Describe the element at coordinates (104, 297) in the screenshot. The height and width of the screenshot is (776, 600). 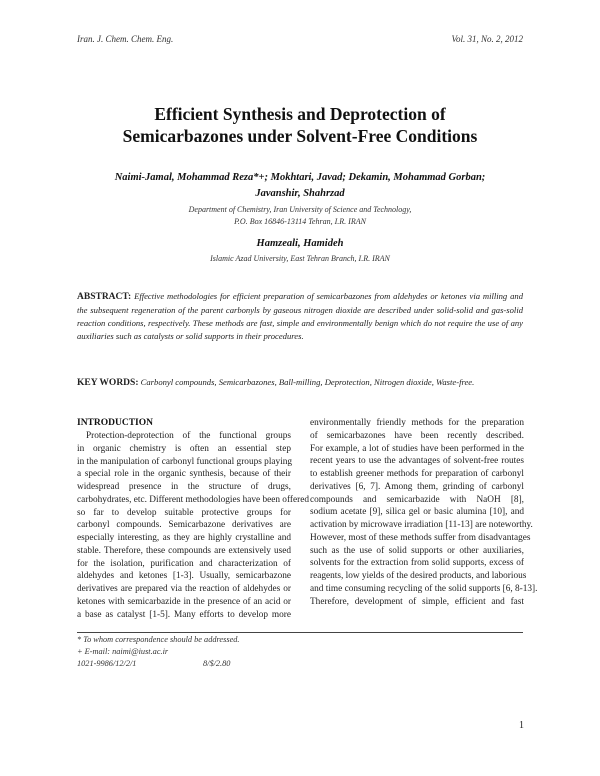
I see `abstract-label: ABSTRACT:` at that location.